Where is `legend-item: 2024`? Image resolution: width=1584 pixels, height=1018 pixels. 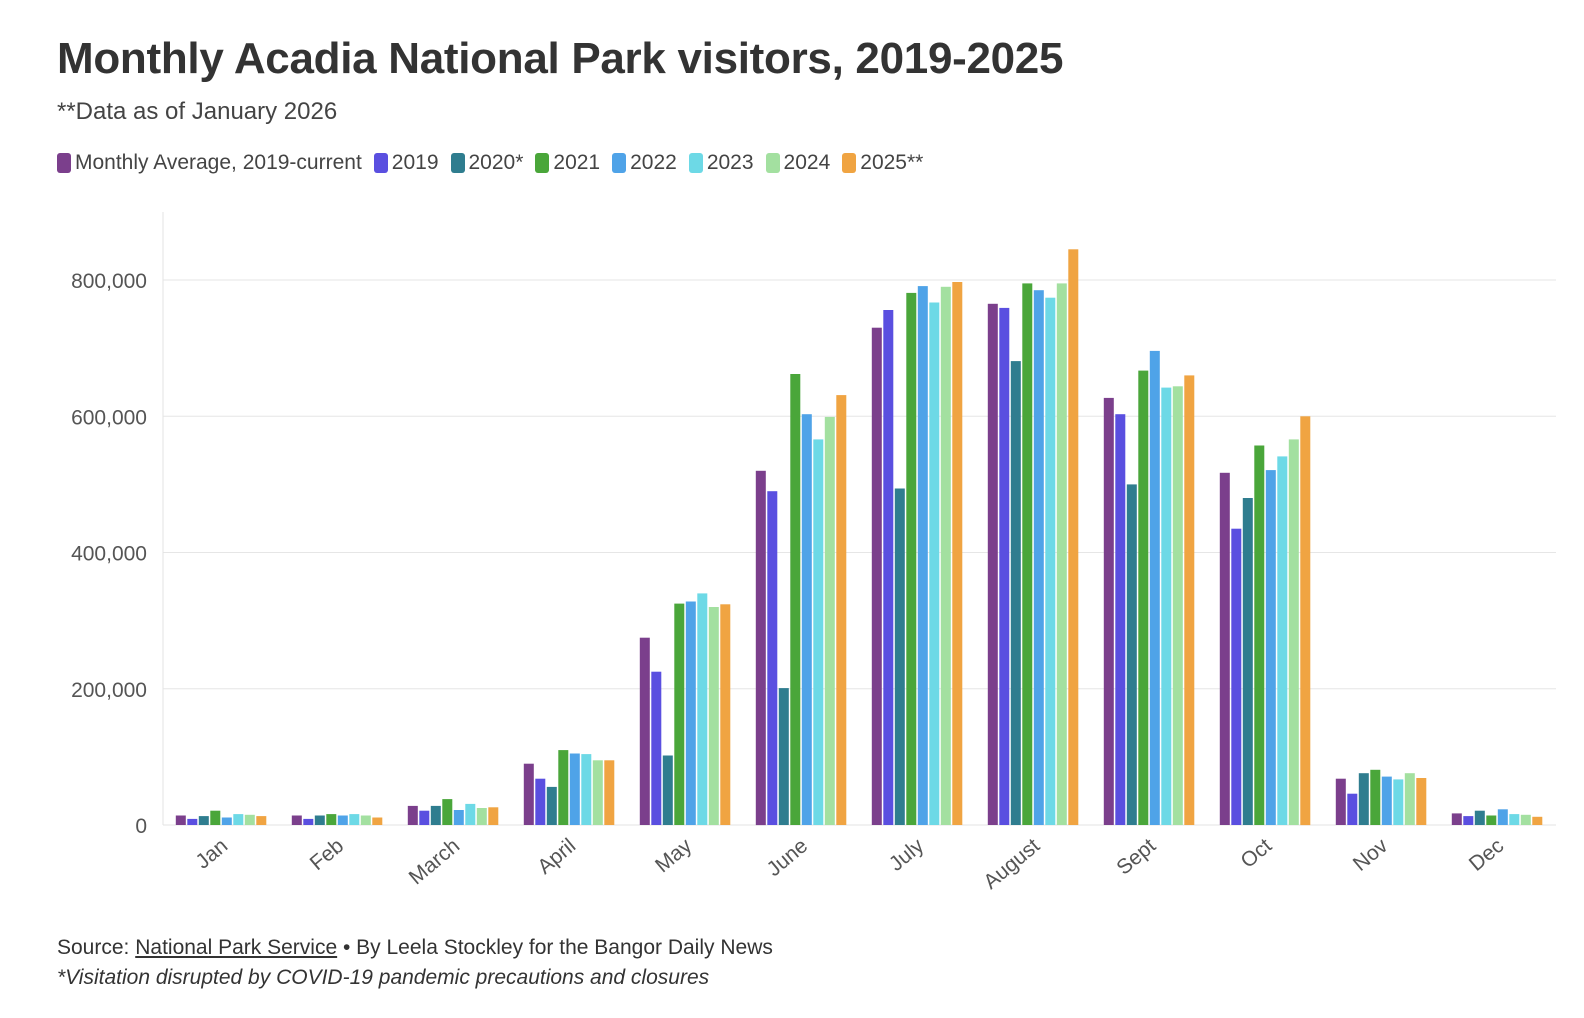 legend-item: 2024 is located at coordinates (798, 163).